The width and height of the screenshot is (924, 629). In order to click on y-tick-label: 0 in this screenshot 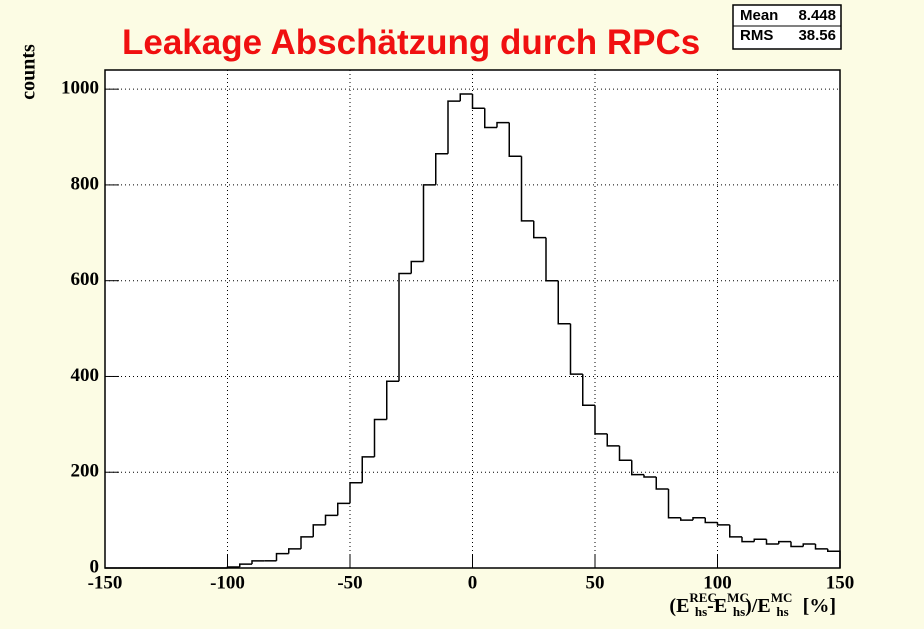, I will do `click(95, 566)`.